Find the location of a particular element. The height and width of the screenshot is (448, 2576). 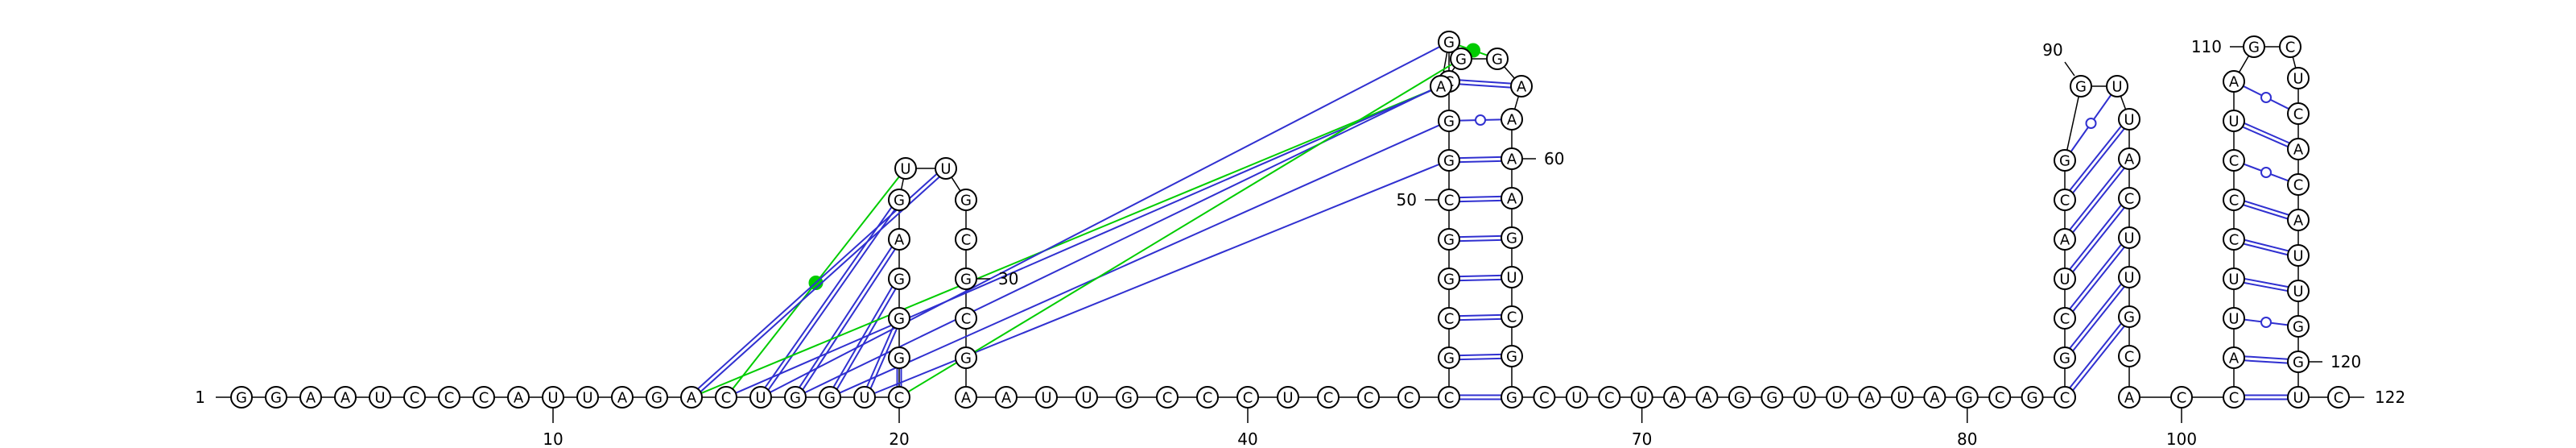

numbering-label: 90 is located at coordinates (2052, 50).